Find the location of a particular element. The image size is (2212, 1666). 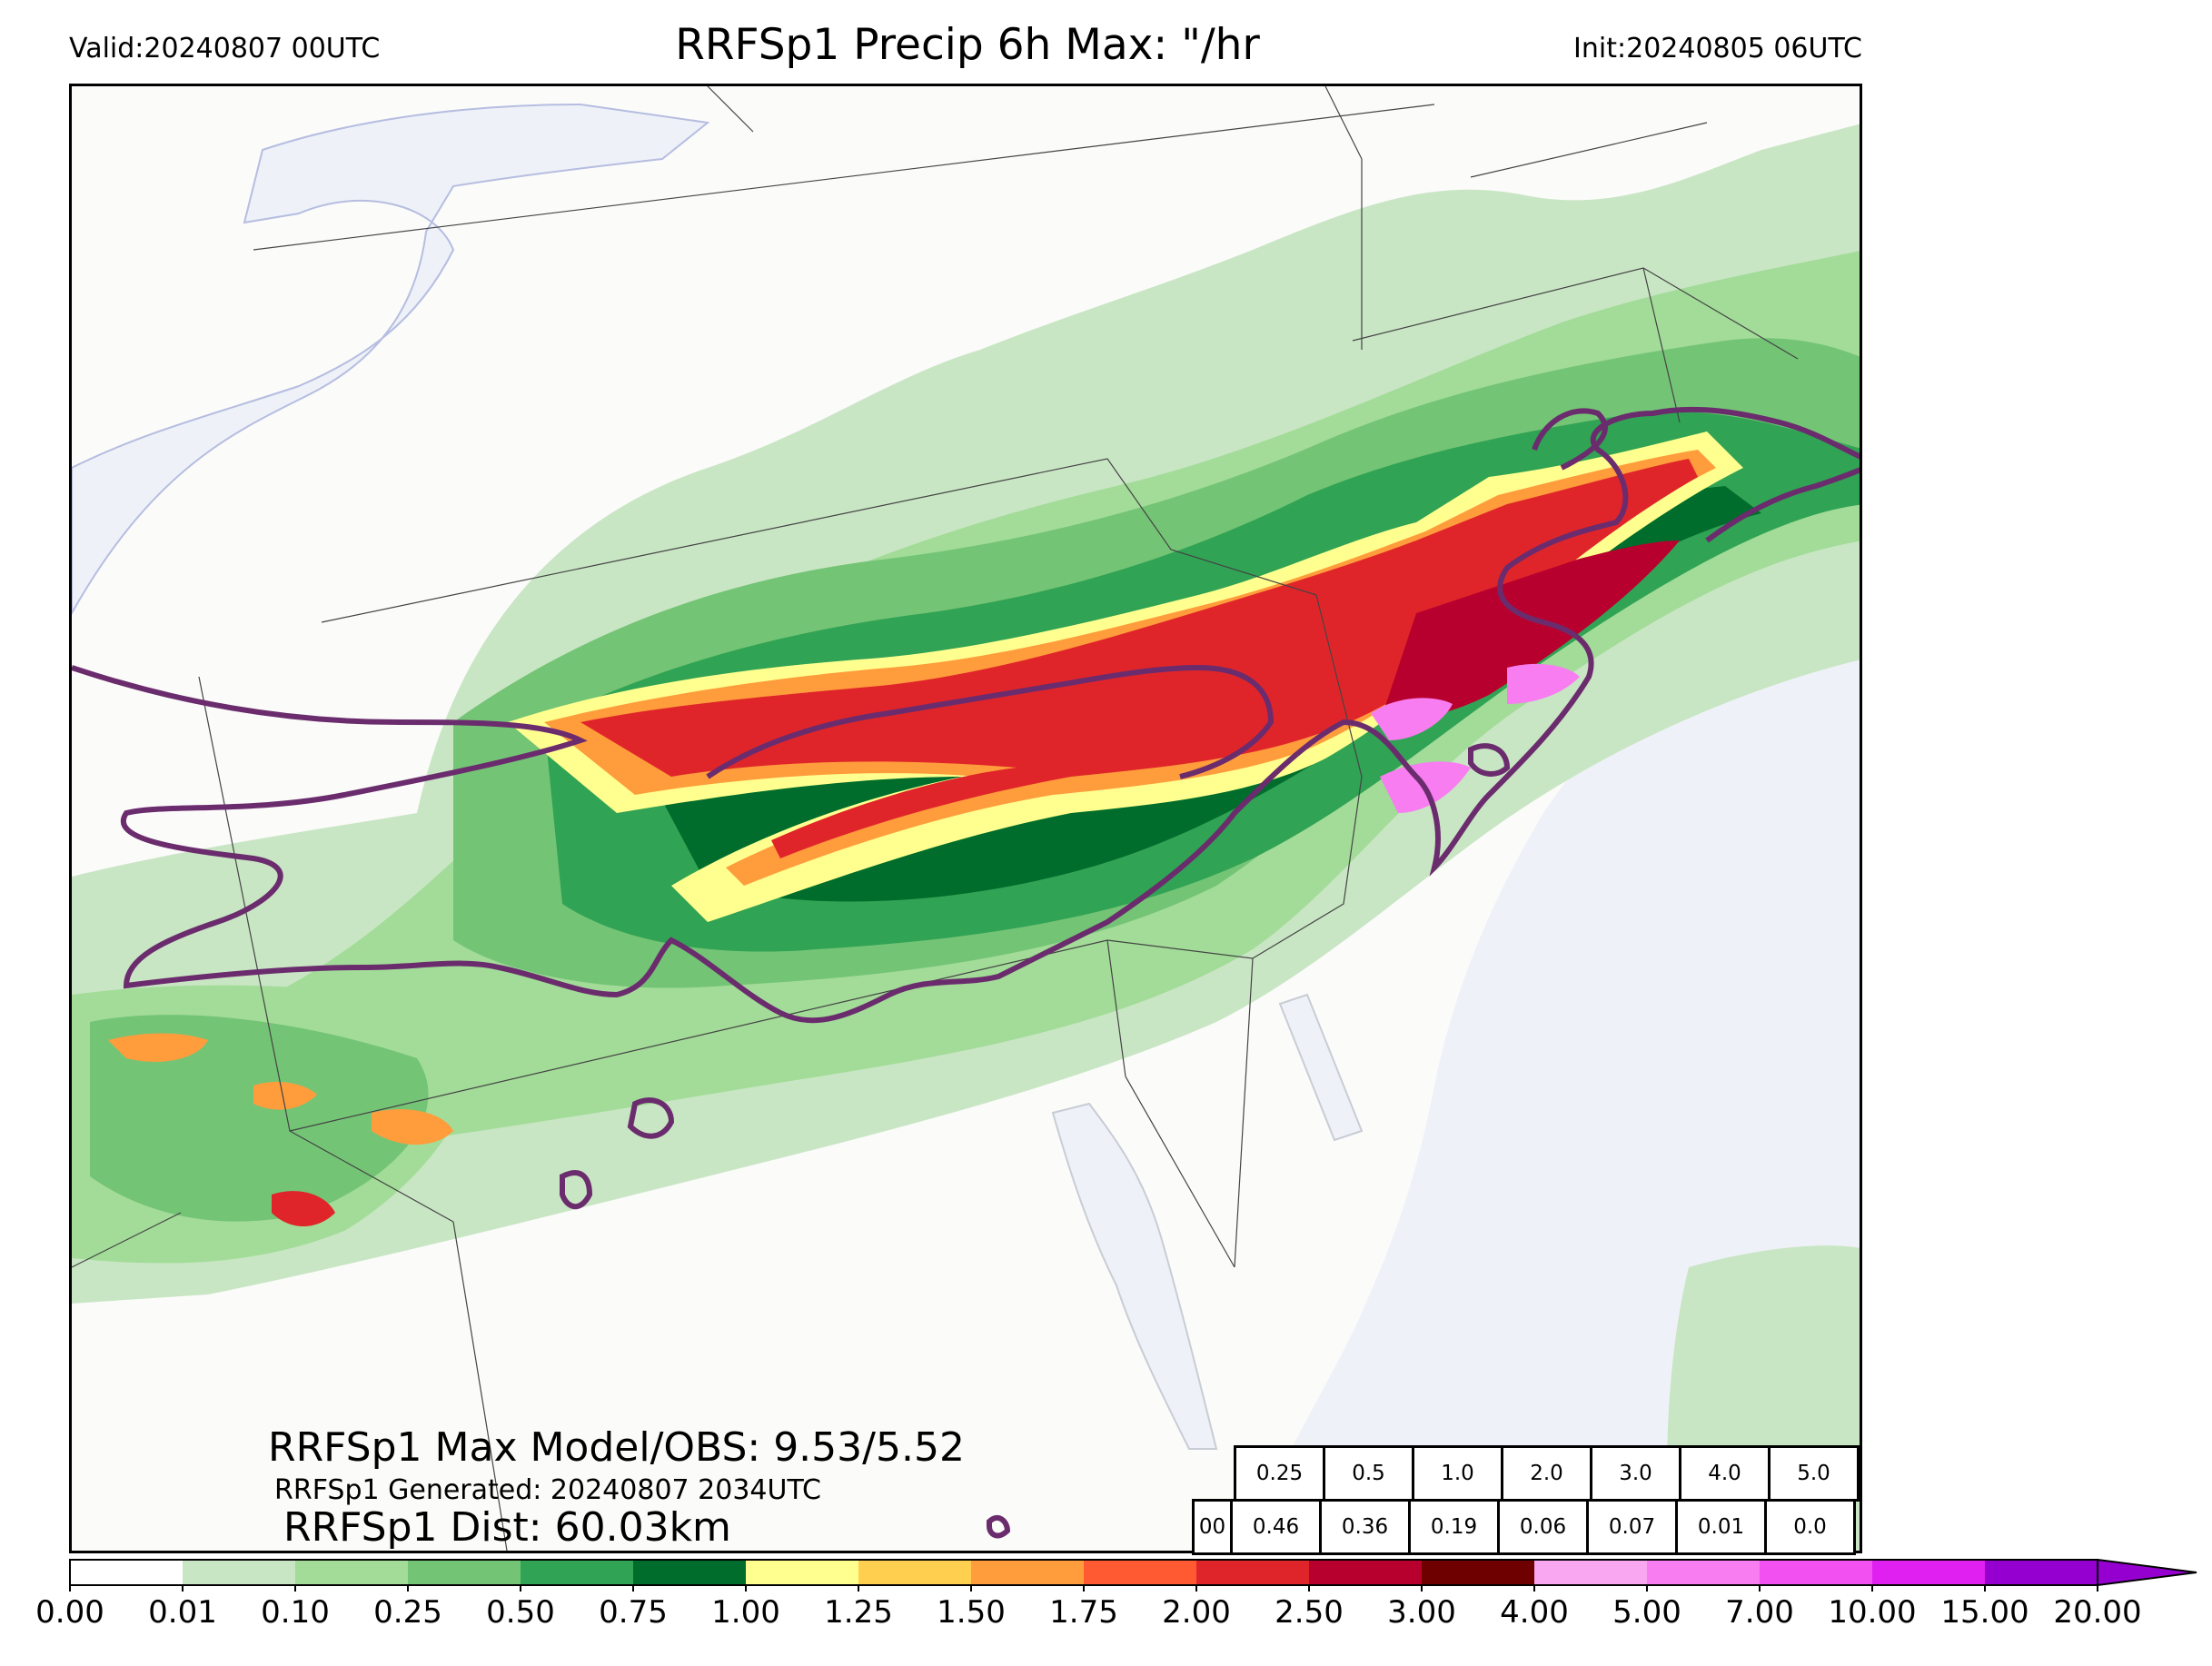

colorbar-tick-label: 0.00 is located at coordinates (69, 1612).